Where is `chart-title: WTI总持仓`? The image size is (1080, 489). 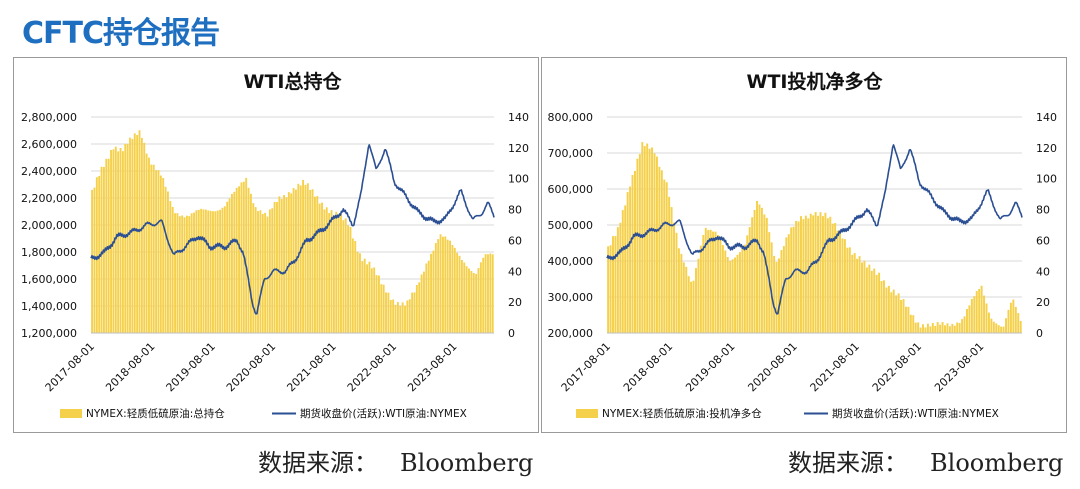
chart-title: WTI总持仓 is located at coordinates (293, 81).